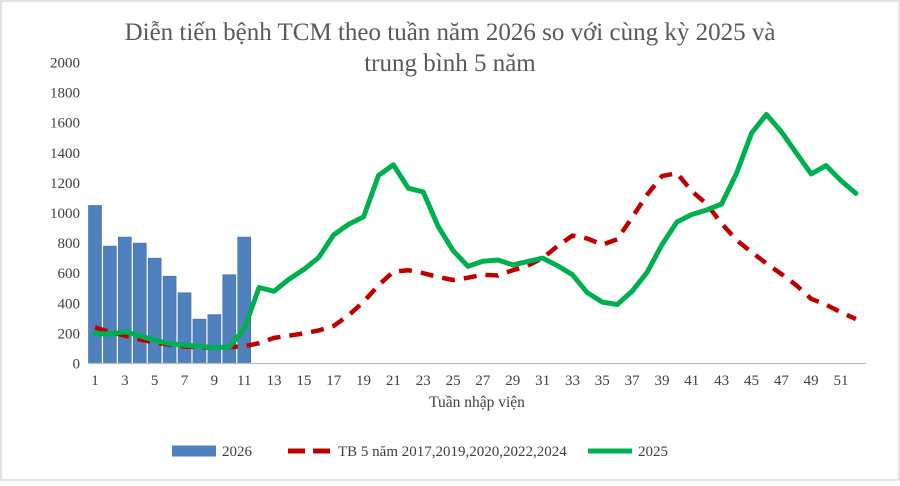  Describe the element at coordinates (721, 381) in the screenshot. I see `x-tick-label: 43` at that location.